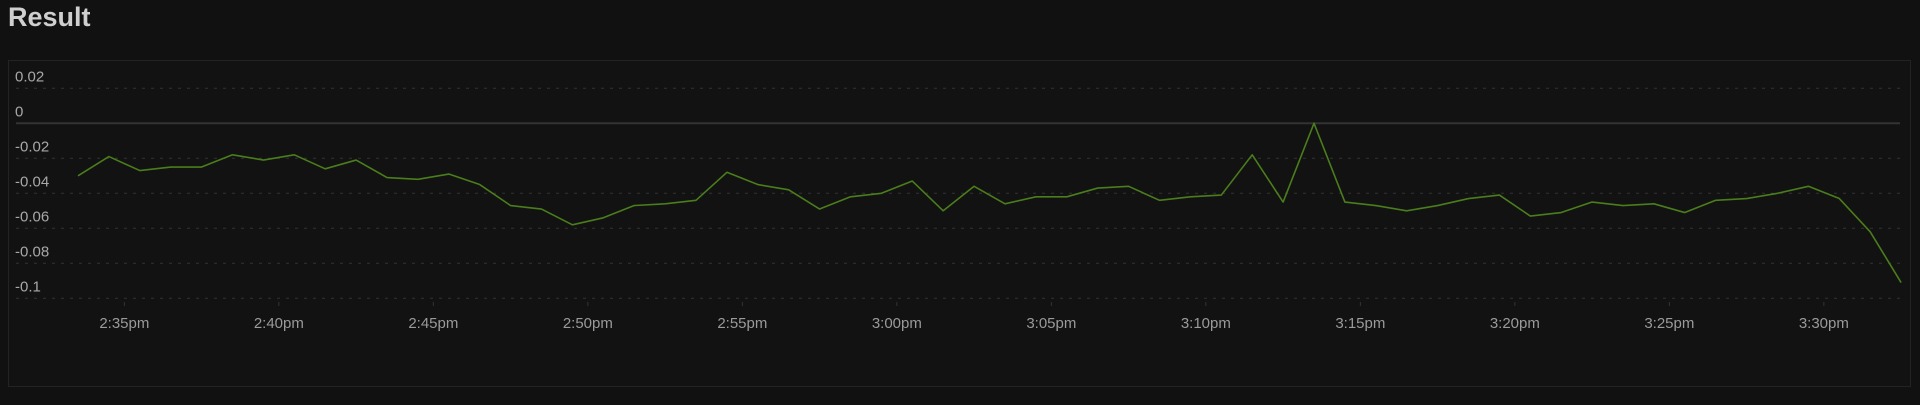 This screenshot has width=1920, height=405. What do you see at coordinates (1515, 323) in the screenshot?
I see `x-tick-label: 3:20pm` at bounding box center [1515, 323].